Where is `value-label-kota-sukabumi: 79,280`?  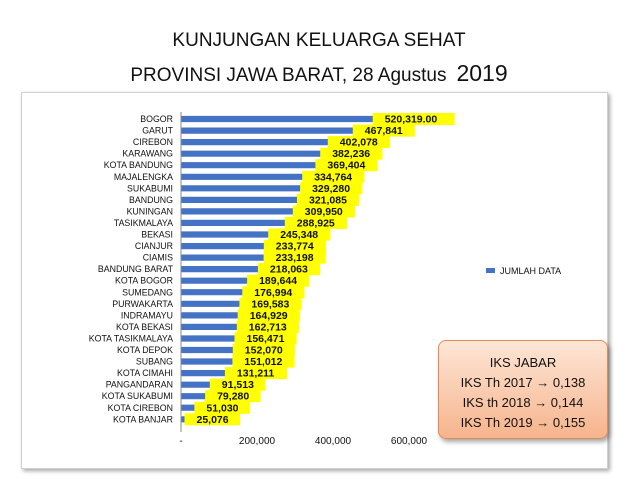 value-label-kota-sukabumi: 79,280 is located at coordinates (233, 397).